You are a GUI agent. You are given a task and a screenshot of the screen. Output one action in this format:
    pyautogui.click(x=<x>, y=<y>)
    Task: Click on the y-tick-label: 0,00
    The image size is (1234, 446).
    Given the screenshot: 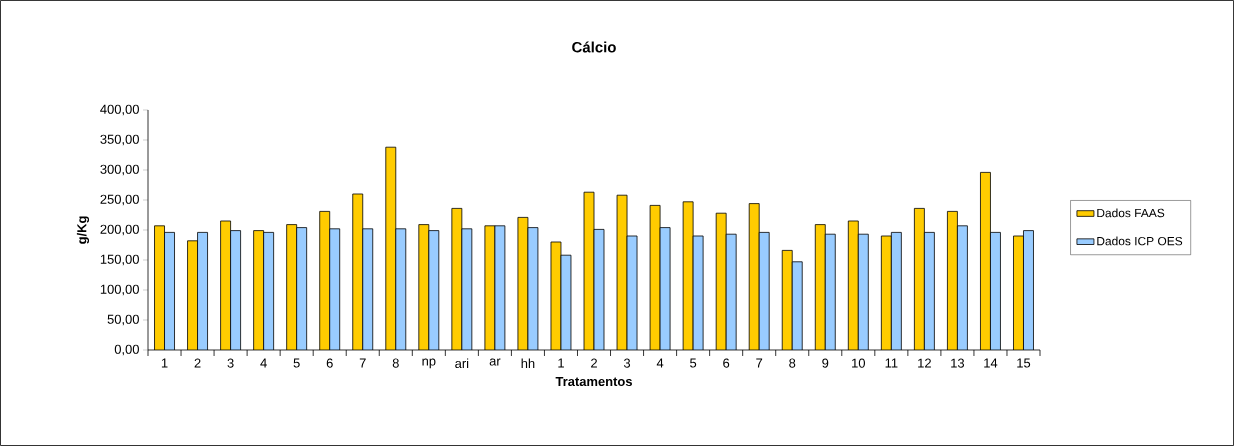 What is the action you would take?
    pyautogui.click(x=126, y=350)
    